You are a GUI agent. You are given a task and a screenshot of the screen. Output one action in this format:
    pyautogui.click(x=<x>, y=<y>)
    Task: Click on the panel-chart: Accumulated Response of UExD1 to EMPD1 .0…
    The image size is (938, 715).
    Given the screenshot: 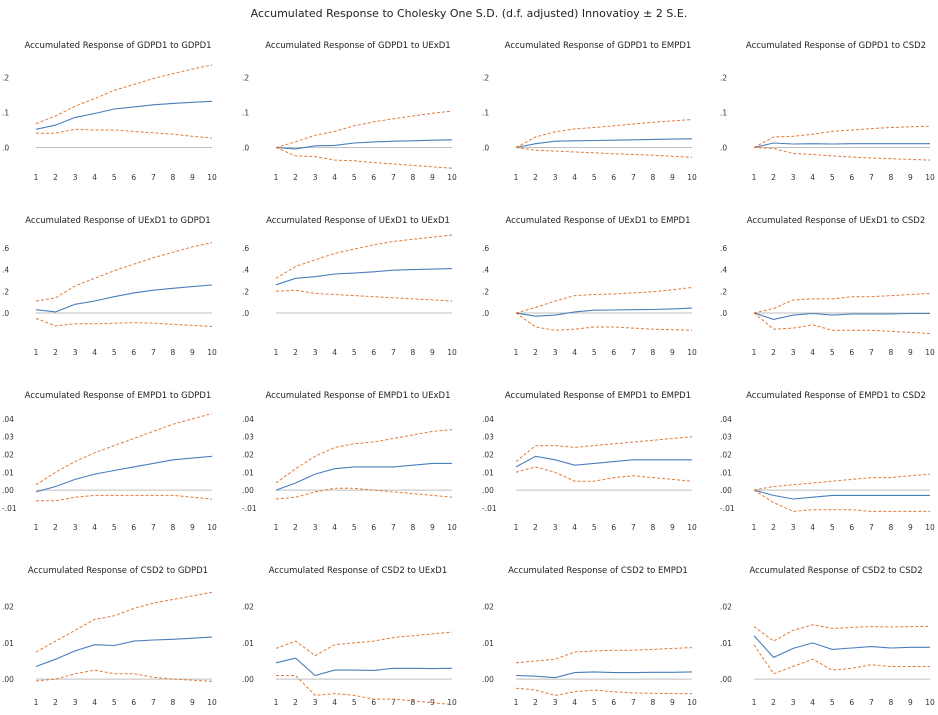 What is the action you would take?
    pyautogui.click(x=589, y=286)
    